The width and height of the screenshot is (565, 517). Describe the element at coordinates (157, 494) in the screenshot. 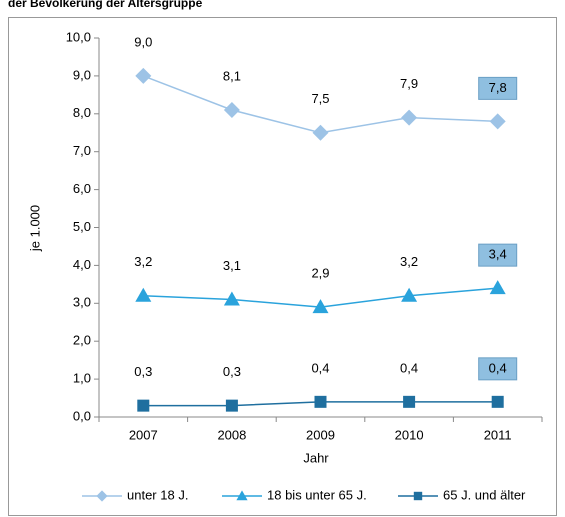

I see `legend-label: unter 18 J.` at that location.